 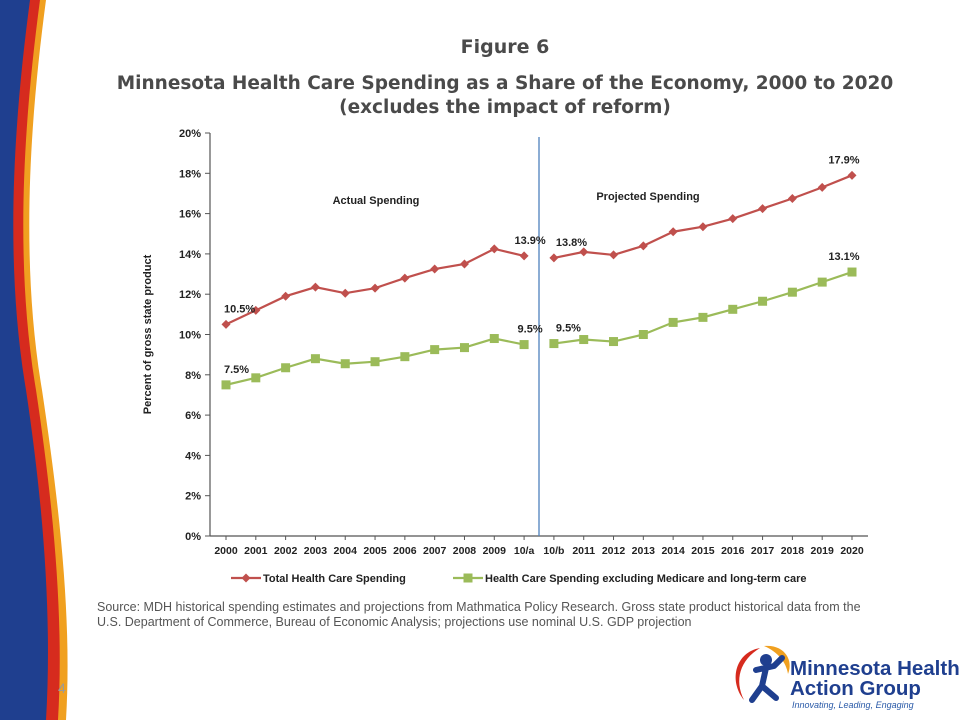 What do you see at coordinates (226, 551) in the screenshot?
I see `x-tick-label: 2000` at bounding box center [226, 551].